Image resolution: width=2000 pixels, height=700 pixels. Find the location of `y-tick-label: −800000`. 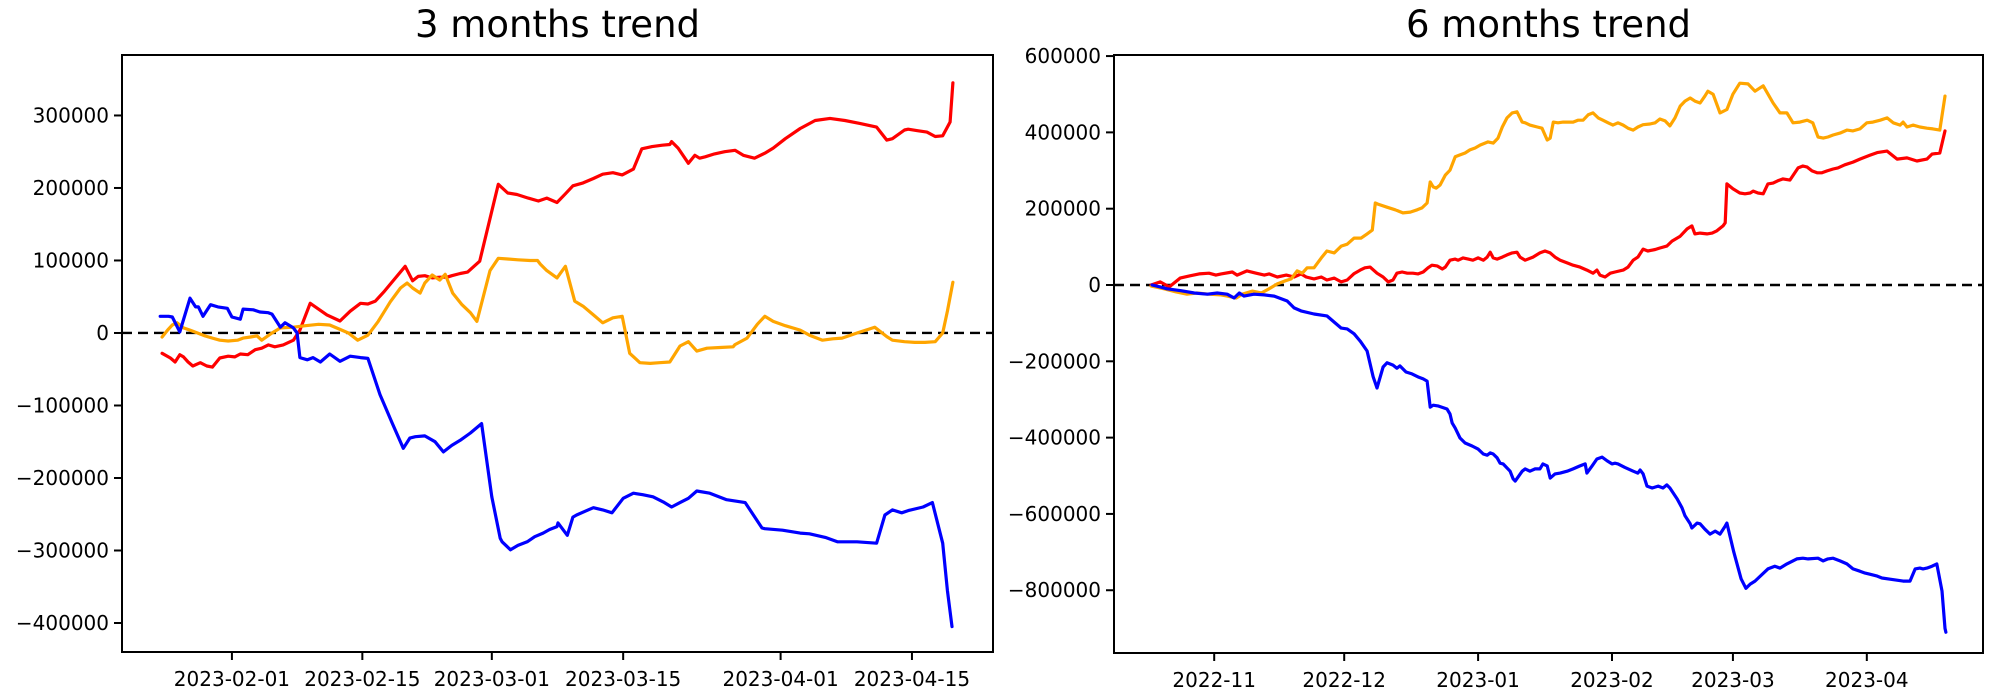

y-tick-label: −800000 is located at coordinates (1054, 590).